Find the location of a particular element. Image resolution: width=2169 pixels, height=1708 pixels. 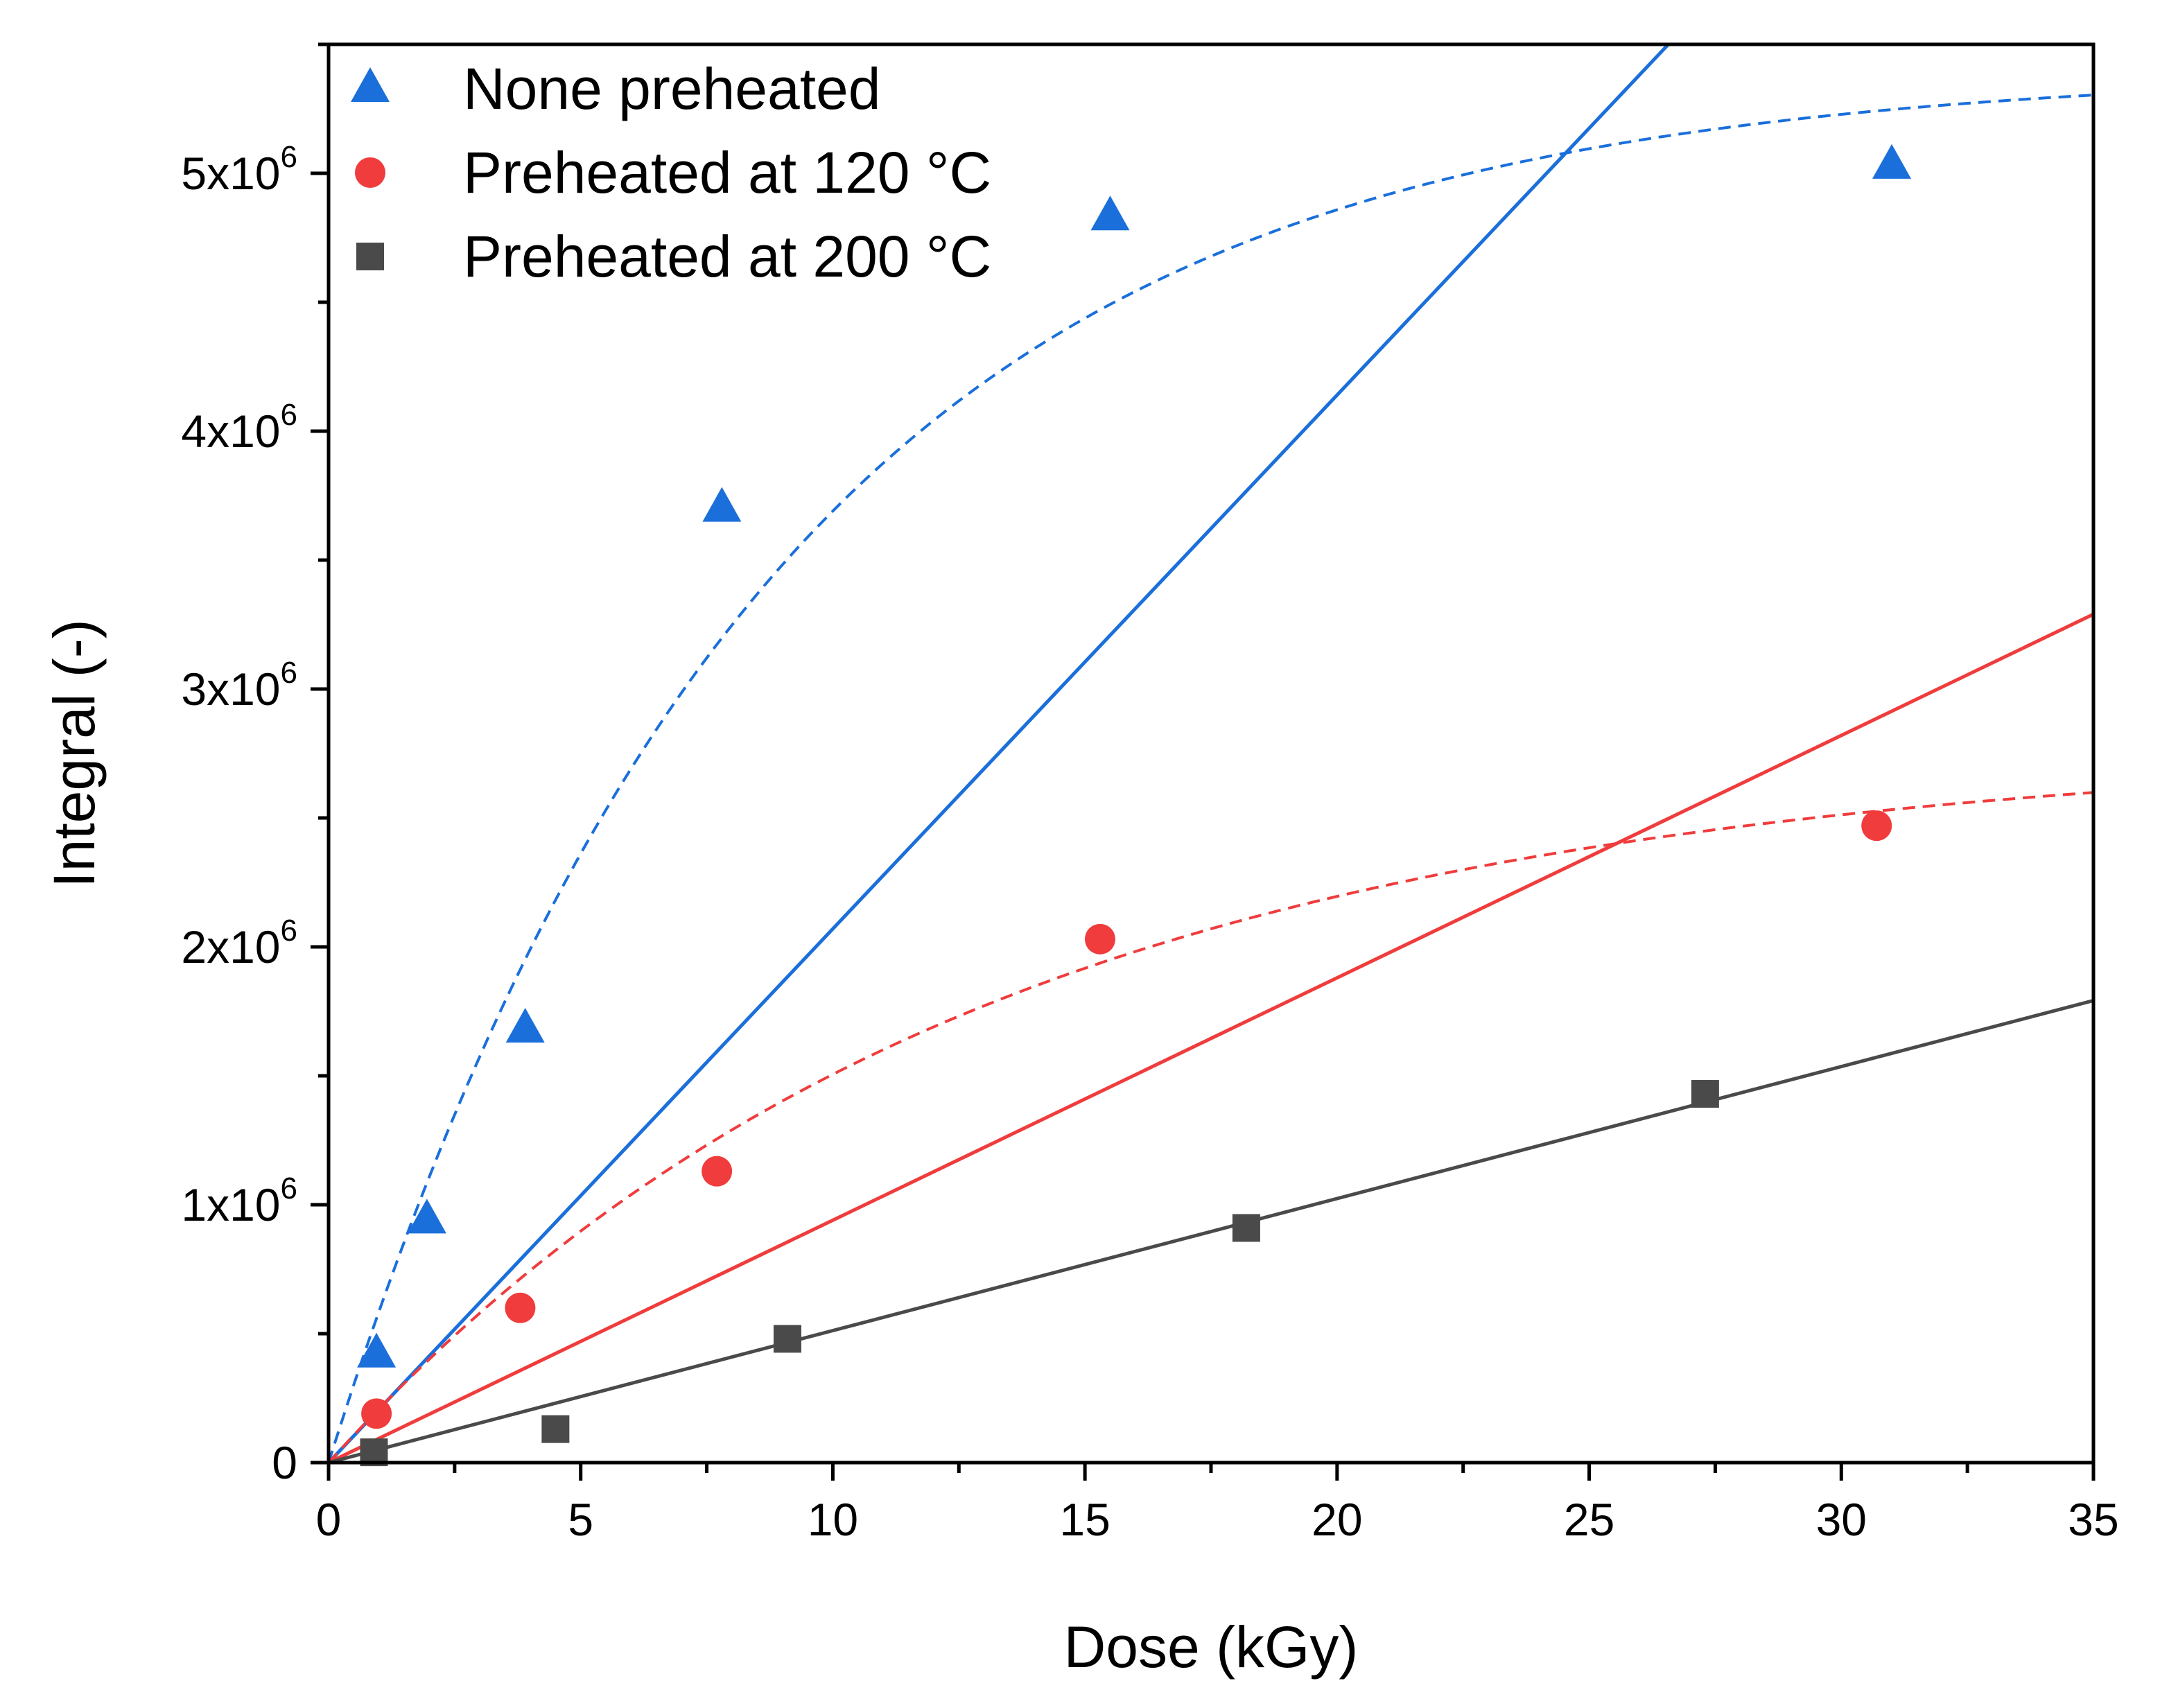

legend-label-2: Preheated at 120 °C is located at coordinates (727, 173).